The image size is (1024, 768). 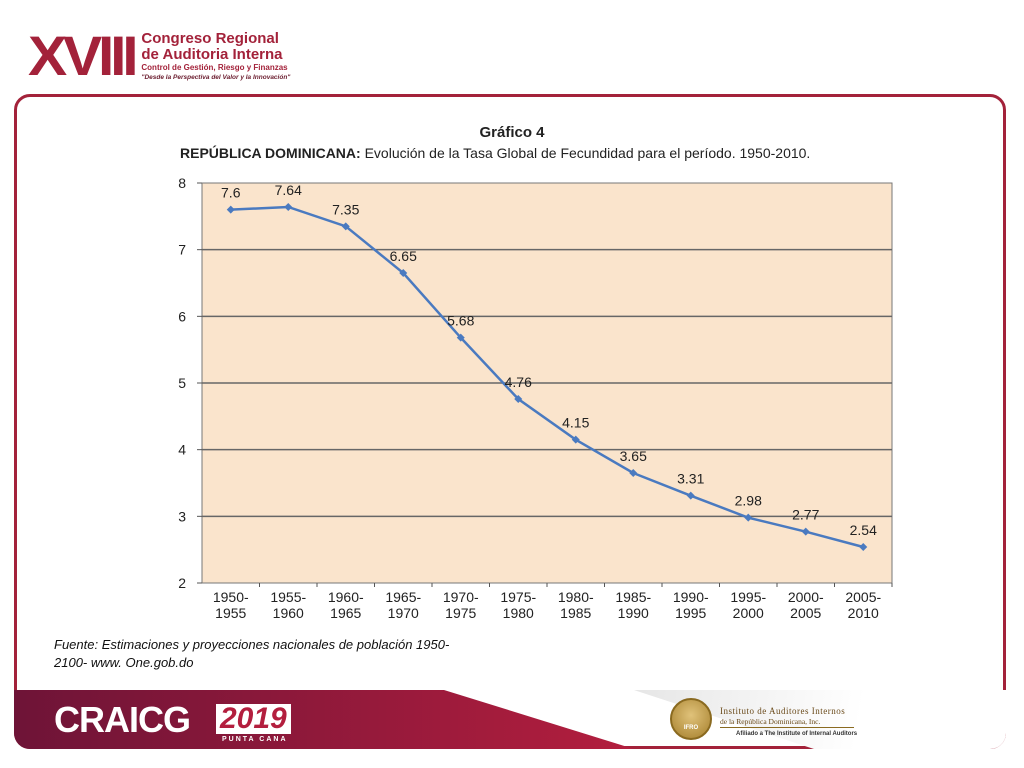 I want to click on data-label: 7.6, so click(x=231, y=193).